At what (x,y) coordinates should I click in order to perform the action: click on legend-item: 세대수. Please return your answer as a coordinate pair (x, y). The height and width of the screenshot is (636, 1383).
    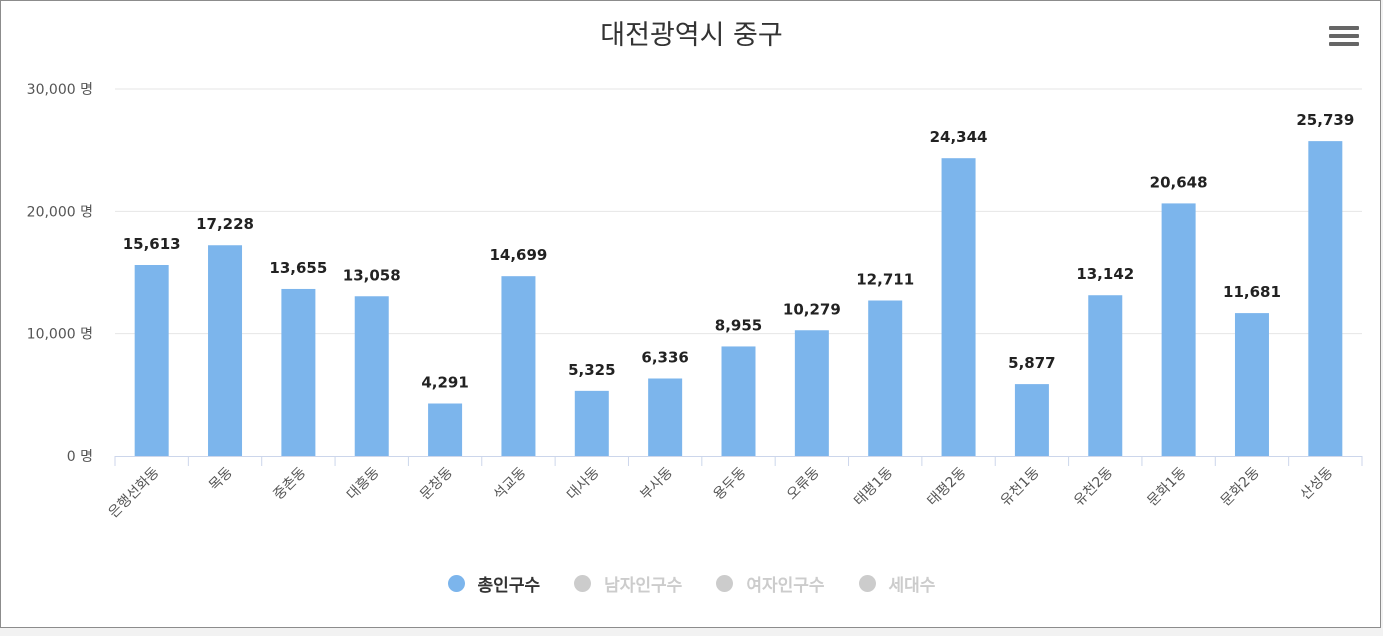
    Looking at the image, I should click on (897, 583).